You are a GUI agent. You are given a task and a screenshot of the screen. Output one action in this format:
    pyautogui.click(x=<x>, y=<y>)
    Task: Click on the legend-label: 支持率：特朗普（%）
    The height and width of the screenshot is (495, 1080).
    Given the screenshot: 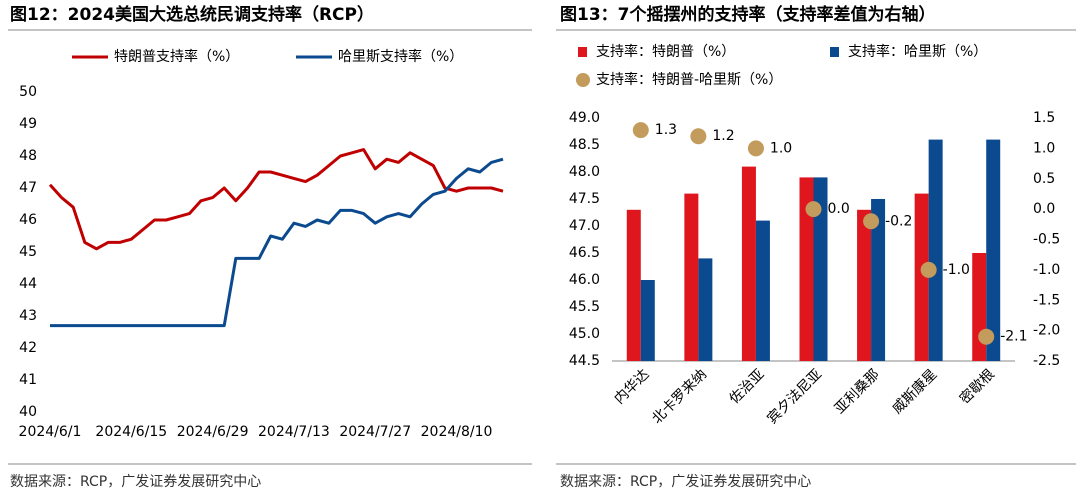 What is the action you would take?
    pyautogui.click(x=665, y=51)
    